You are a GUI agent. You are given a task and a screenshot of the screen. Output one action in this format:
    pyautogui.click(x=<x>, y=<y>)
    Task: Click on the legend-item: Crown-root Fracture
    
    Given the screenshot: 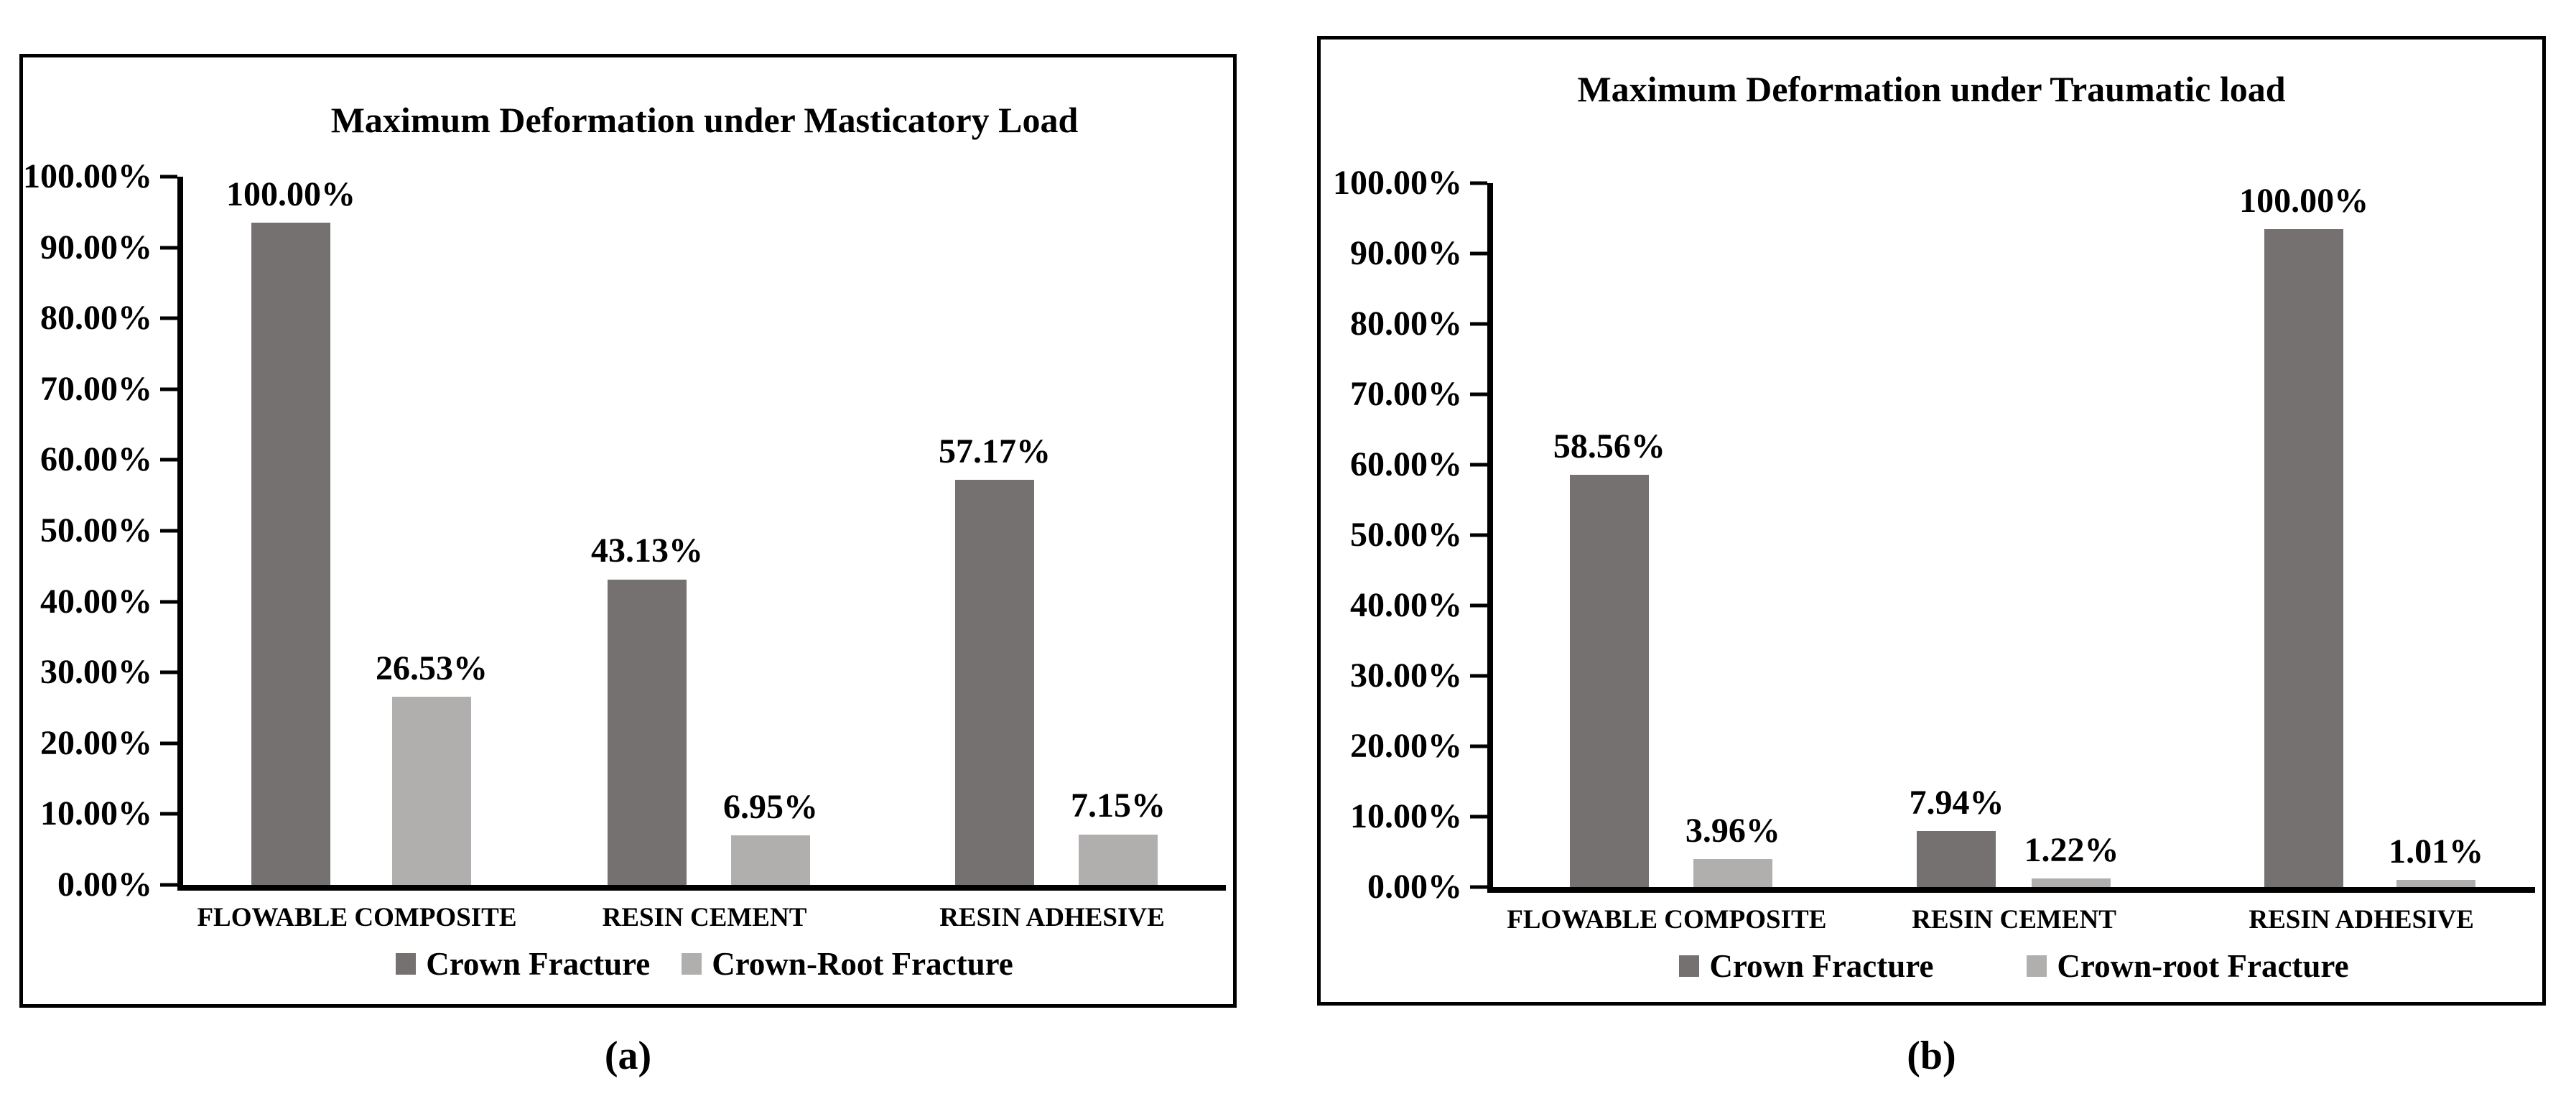 What is the action you would take?
    pyautogui.click(x=2188, y=966)
    